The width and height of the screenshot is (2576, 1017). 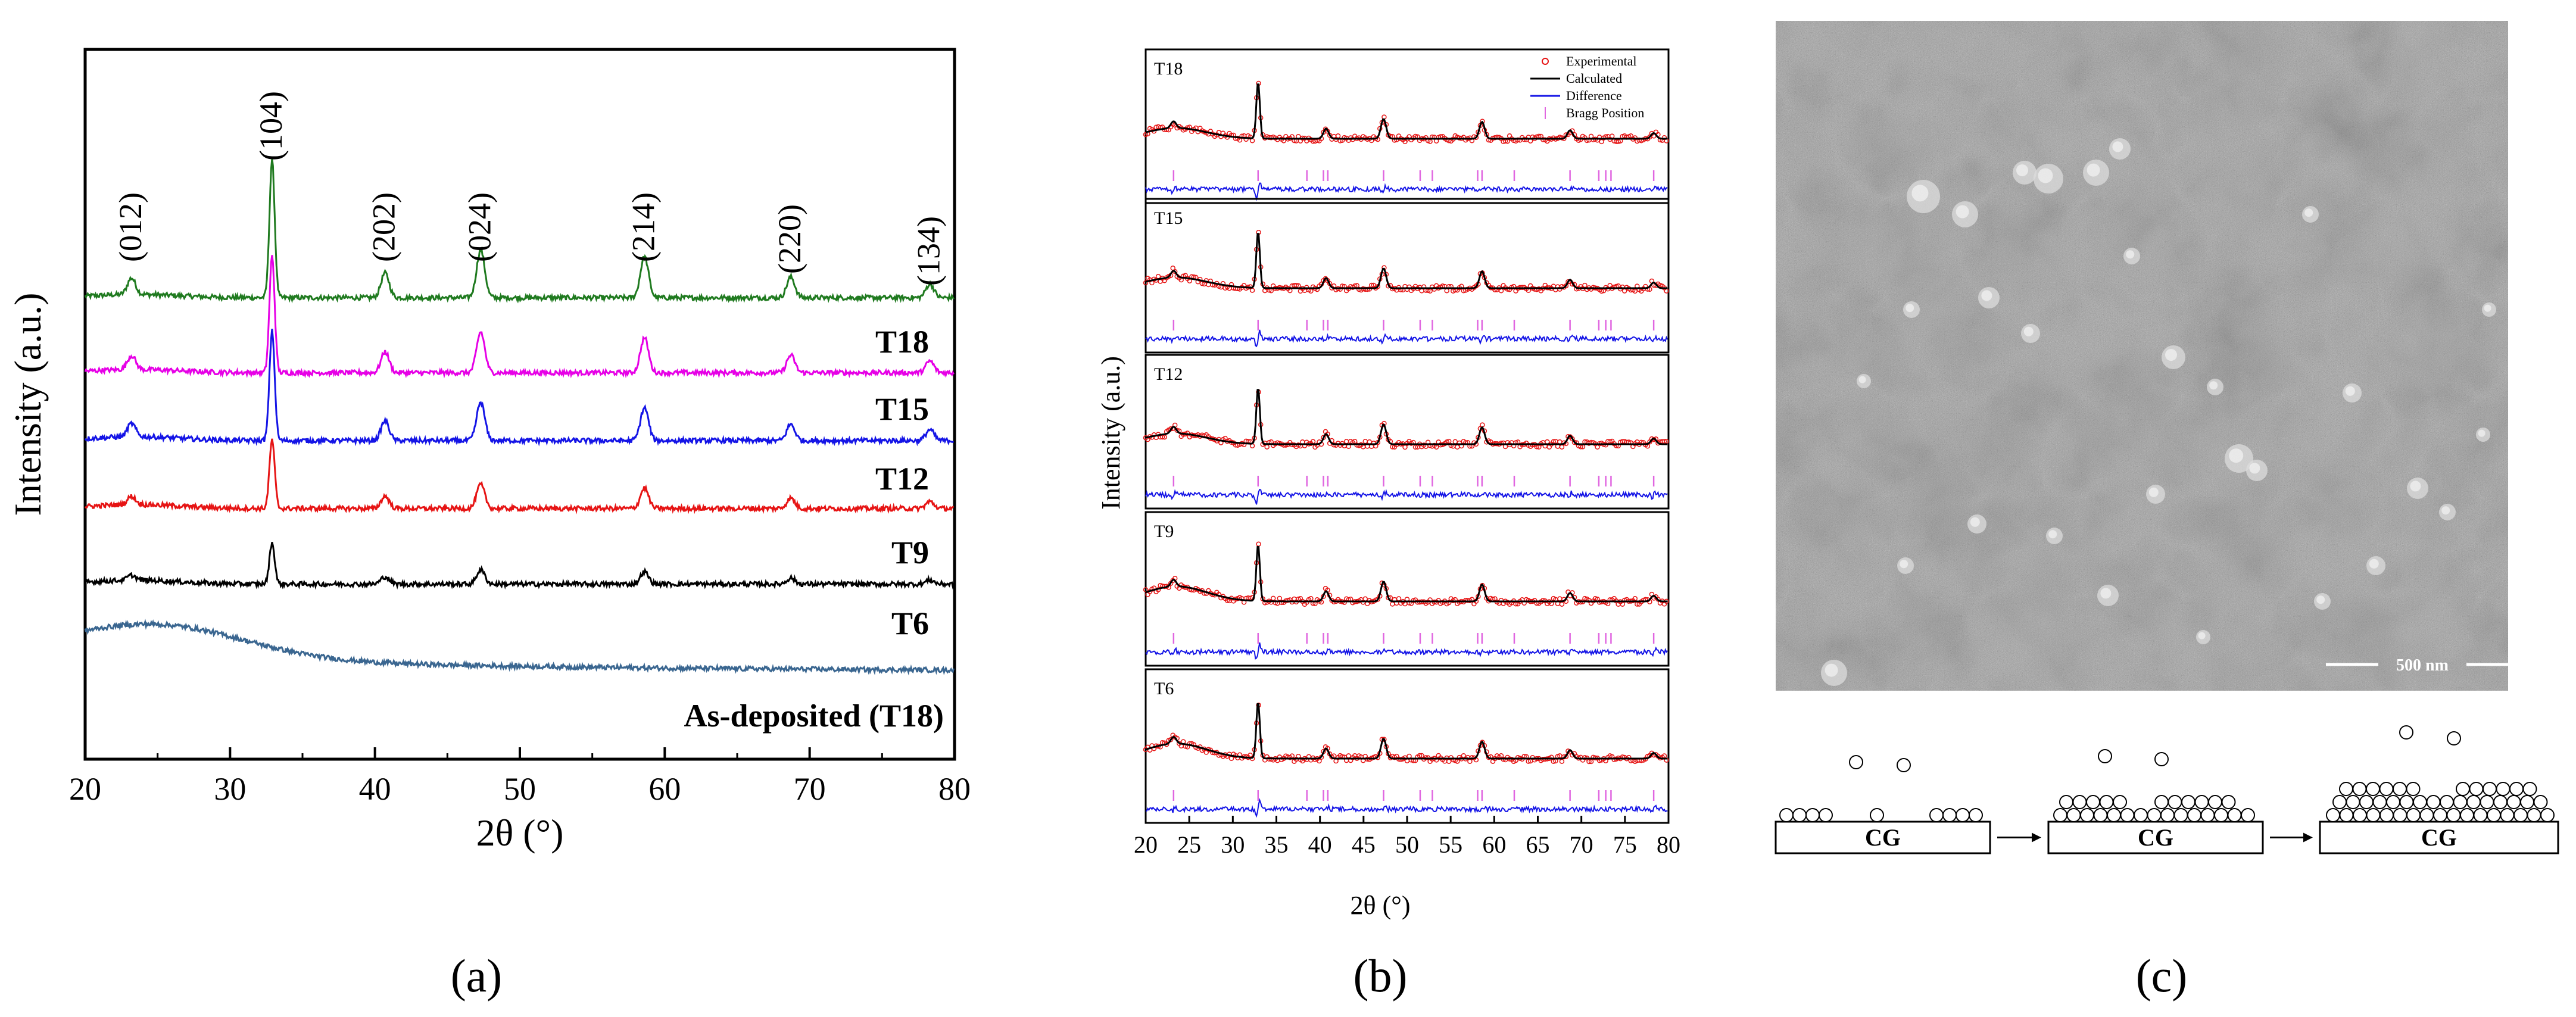 I want to click on x-tick-label: 70, so click(x=810, y=789).